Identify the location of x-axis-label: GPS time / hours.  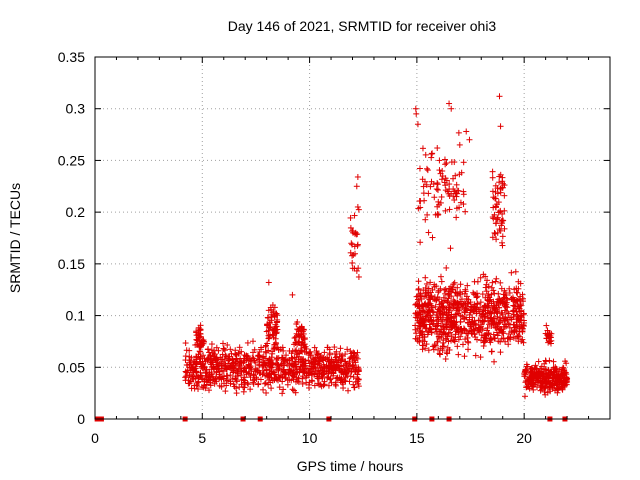
(350, 466).